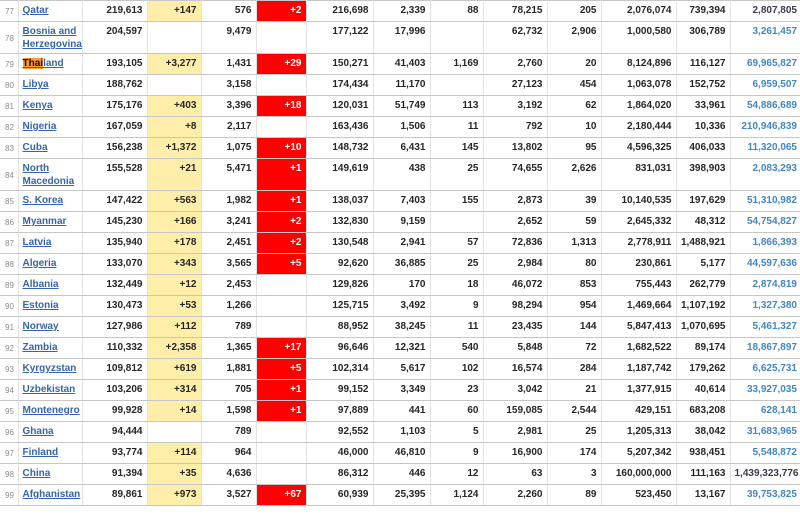 Image resolution: width=800 pixels, height=521 pixels. Describe the element at coordinates (174, 106) in the screenshot. I see `cell-new-cases: +403` at that location.